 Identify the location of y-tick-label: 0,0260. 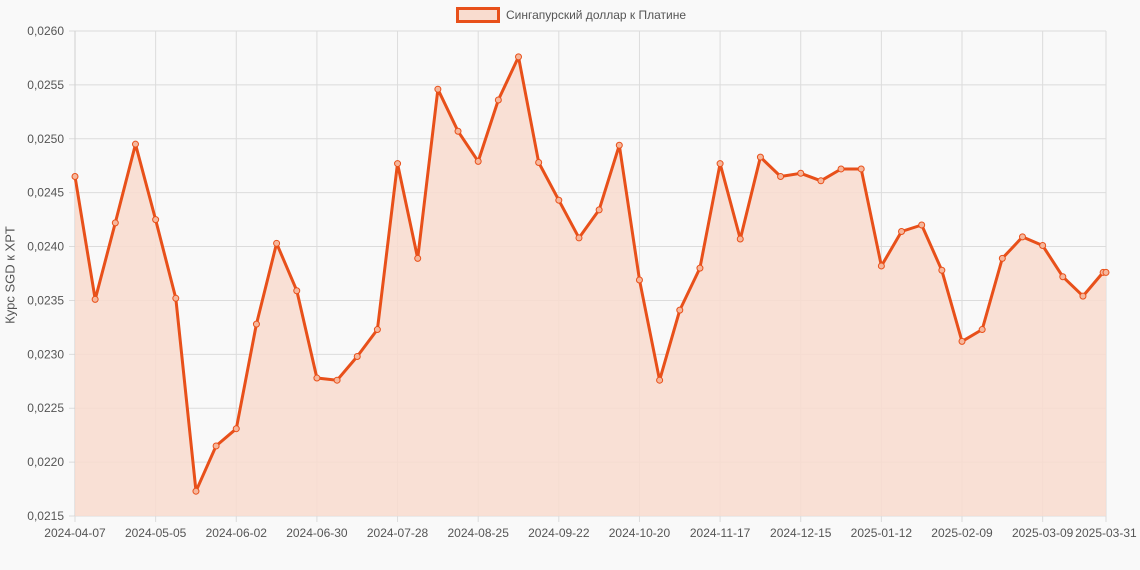
(45, 31).